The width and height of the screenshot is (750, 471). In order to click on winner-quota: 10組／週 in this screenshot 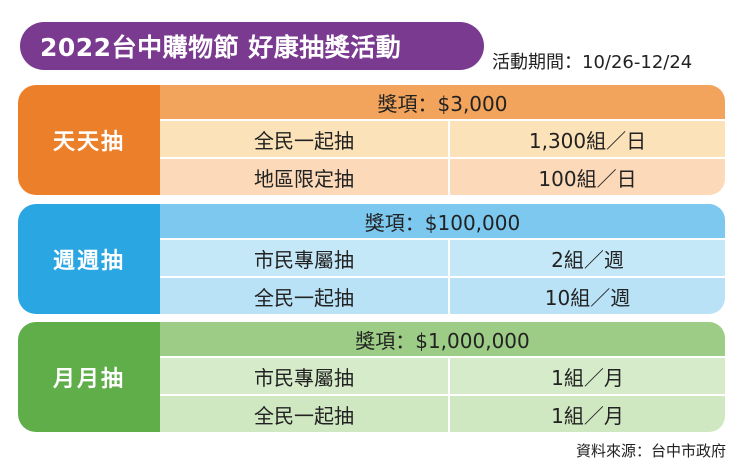, I will do `click(586, 296)`.